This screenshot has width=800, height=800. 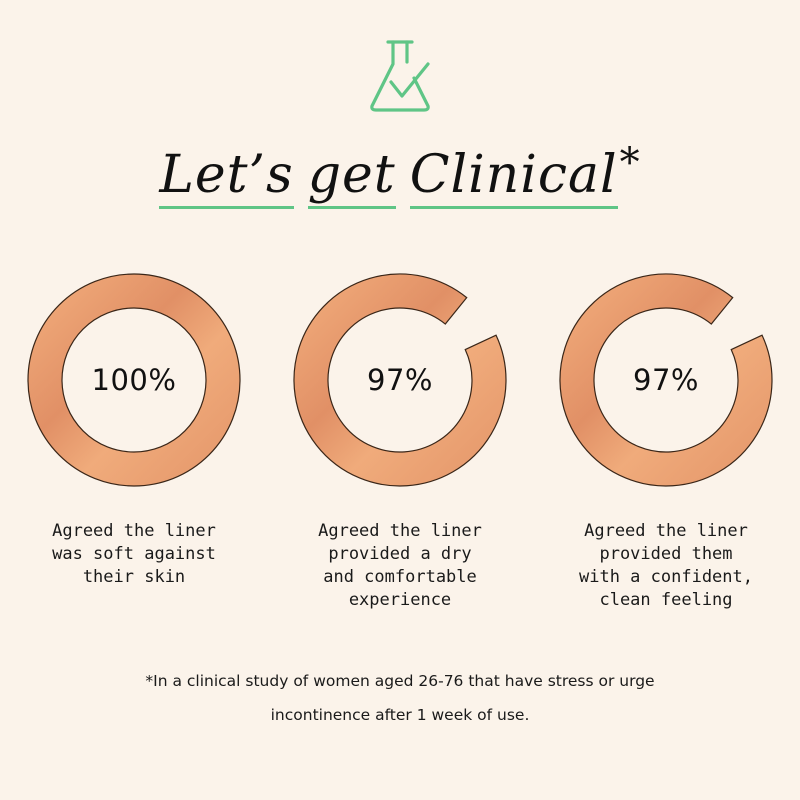 I want to click on title-word-1: Let’s, so click(x=226, y=176).